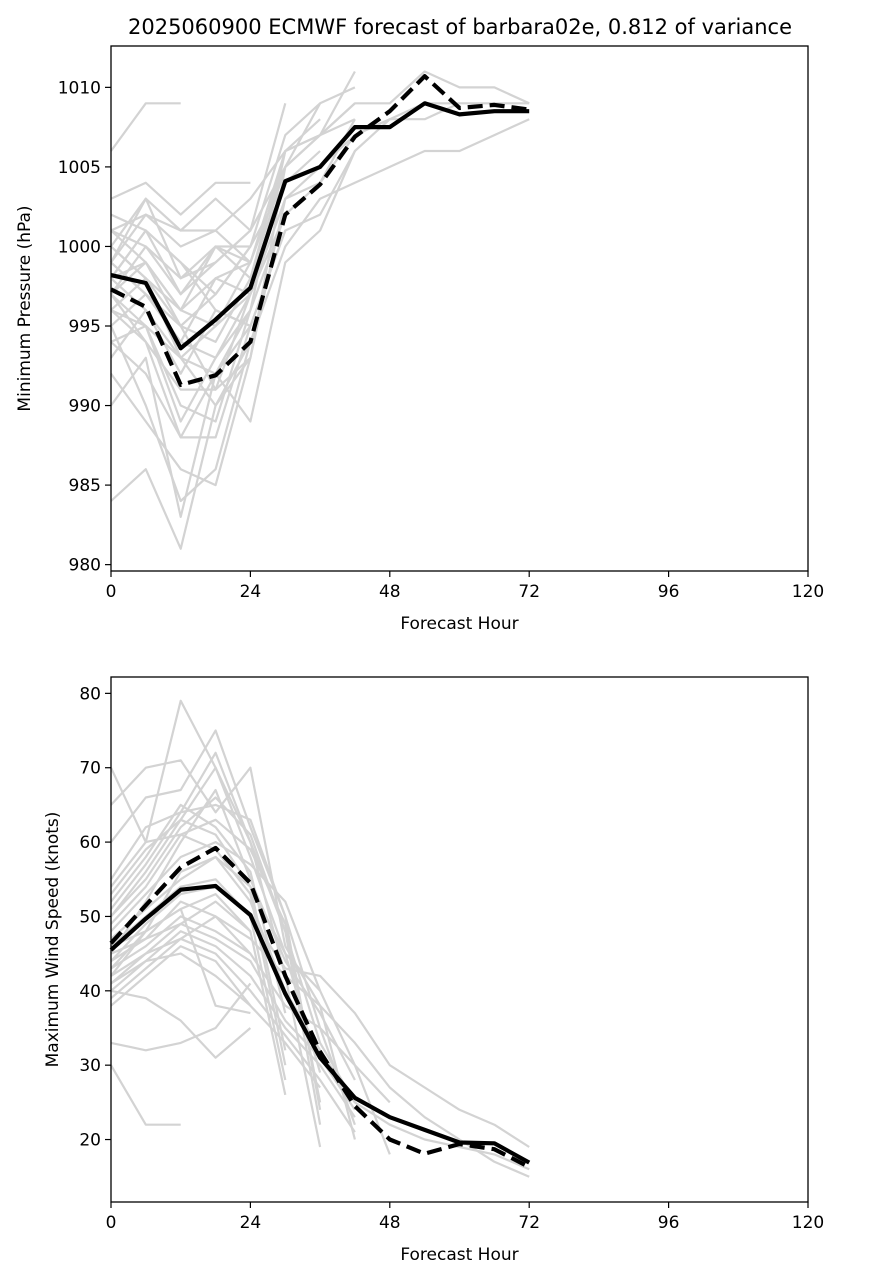 This screenshot has height=1279, width=870. Describe the element at coordinates (459, 624) in the screenshot. I see `pressure-x-axis-label: Forecast Hour` at that location.